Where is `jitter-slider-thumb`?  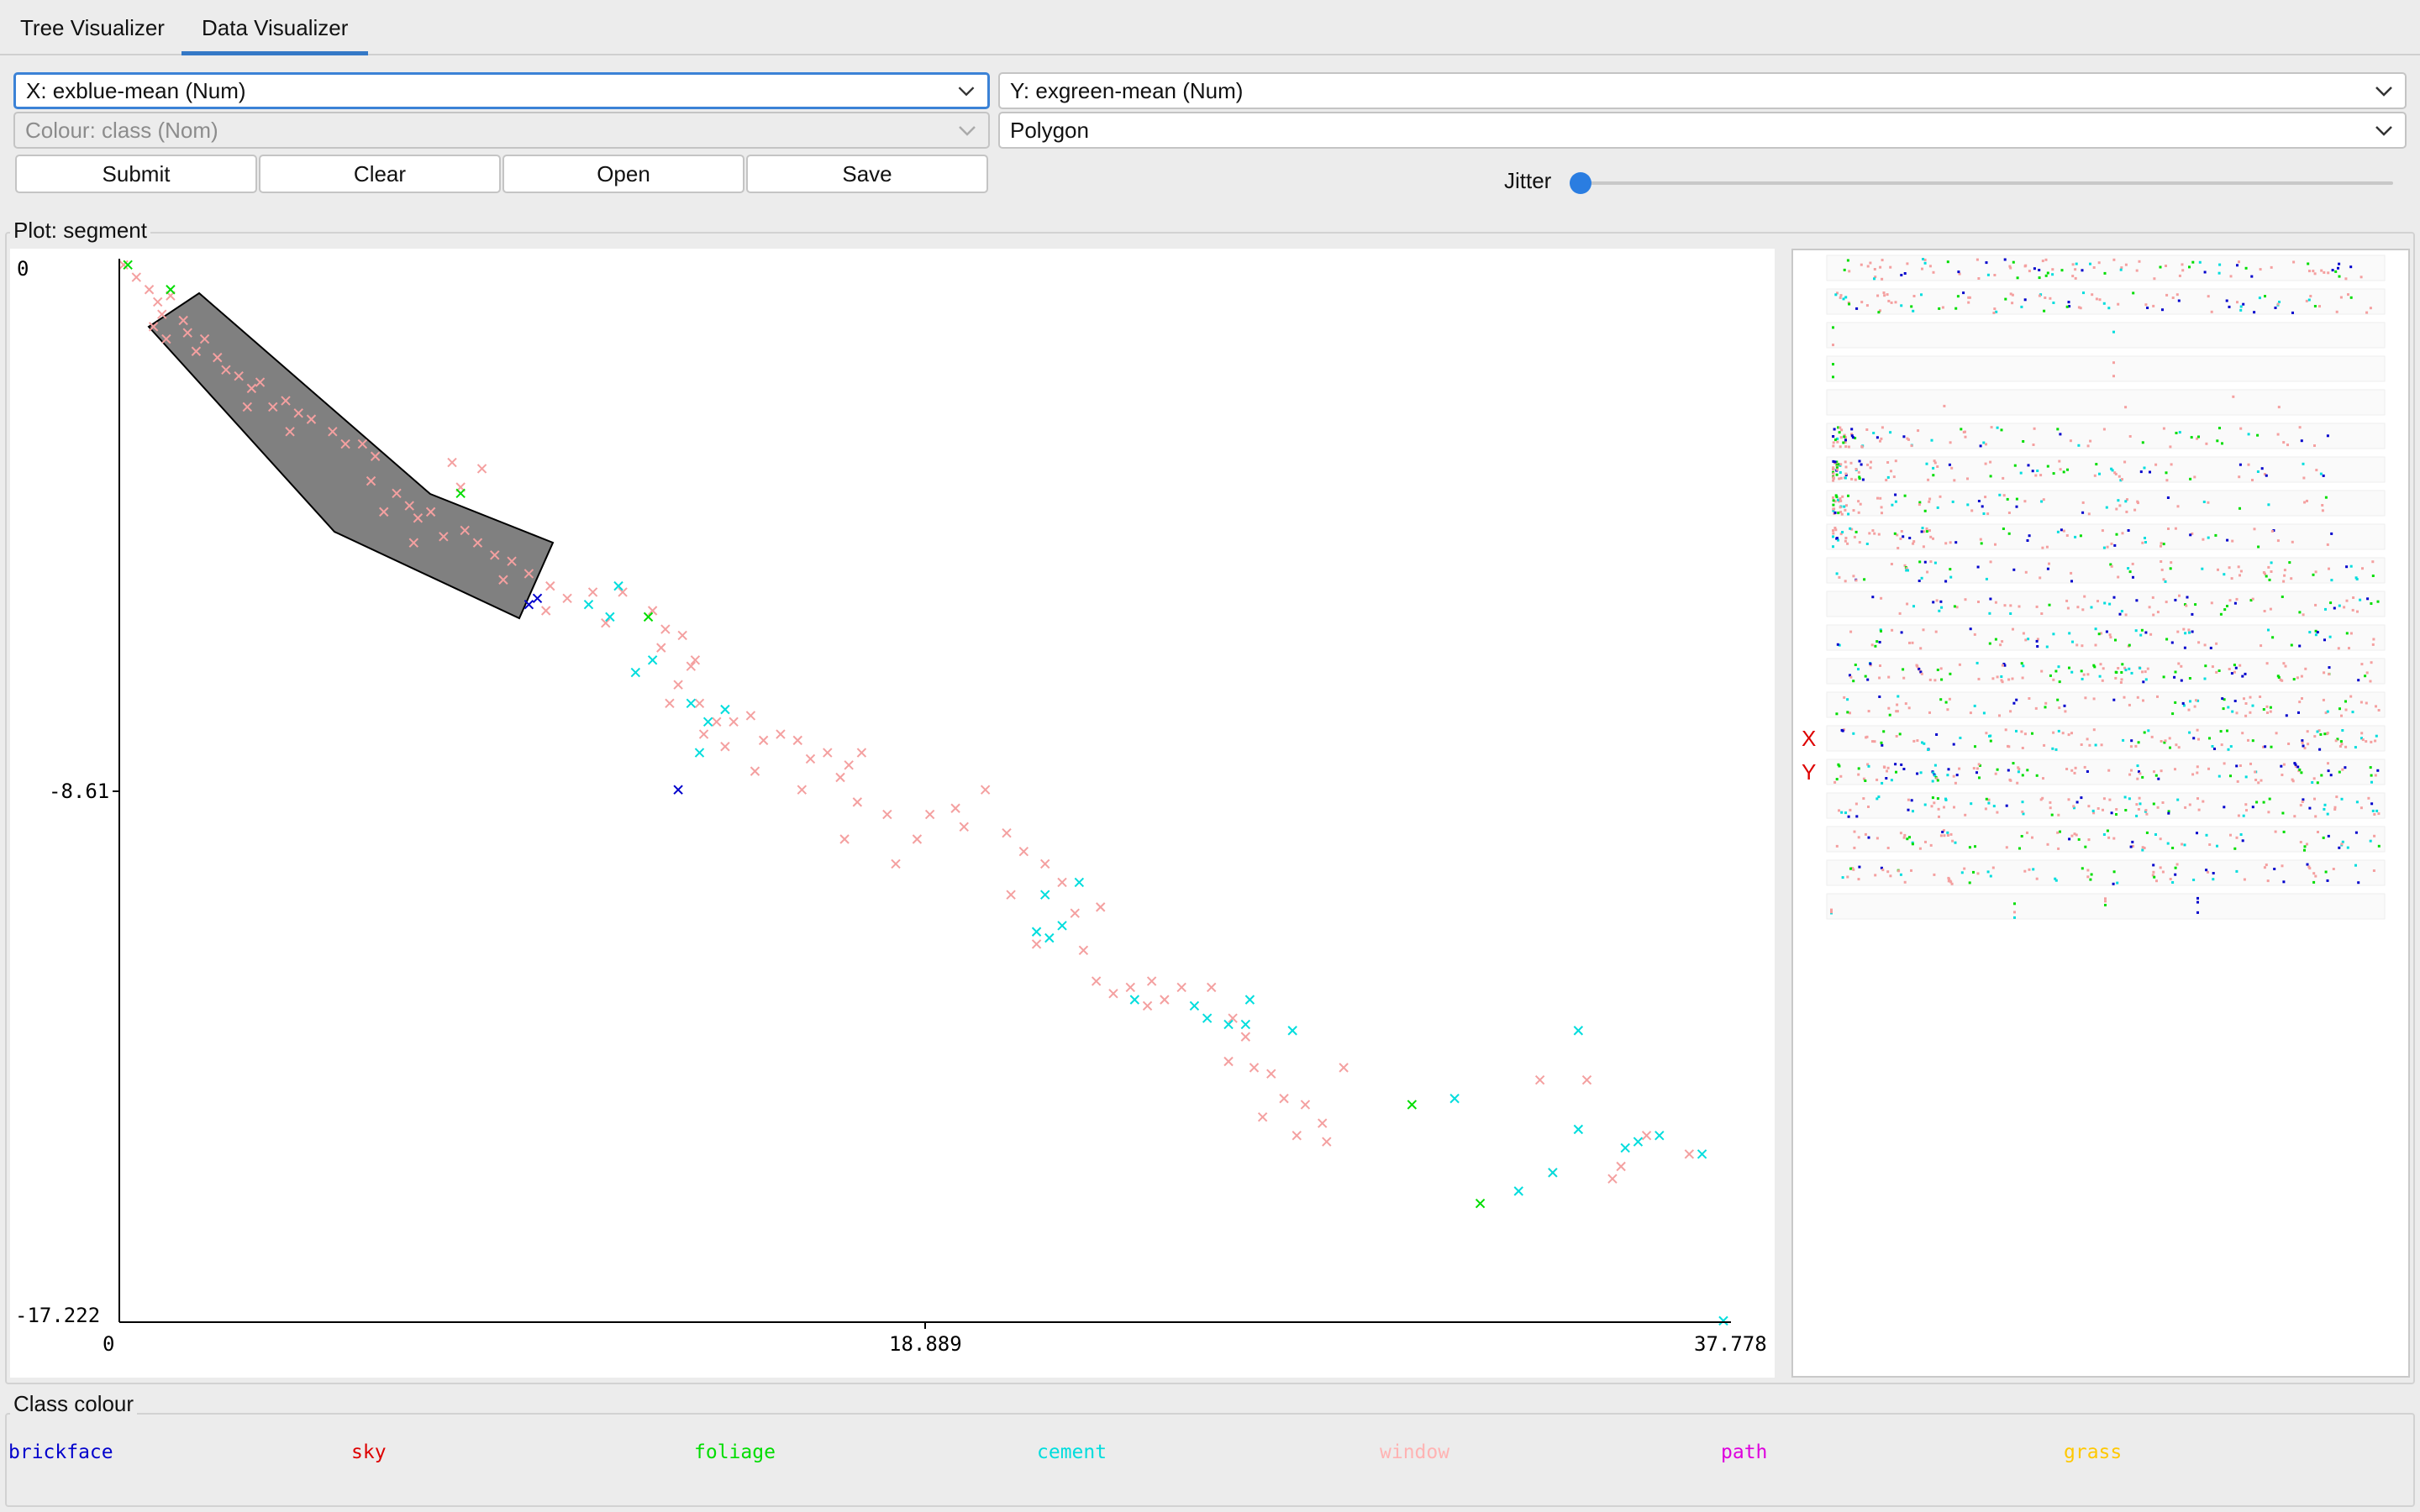
jitter-slider-thumb is located at coordinates (1580, 183).